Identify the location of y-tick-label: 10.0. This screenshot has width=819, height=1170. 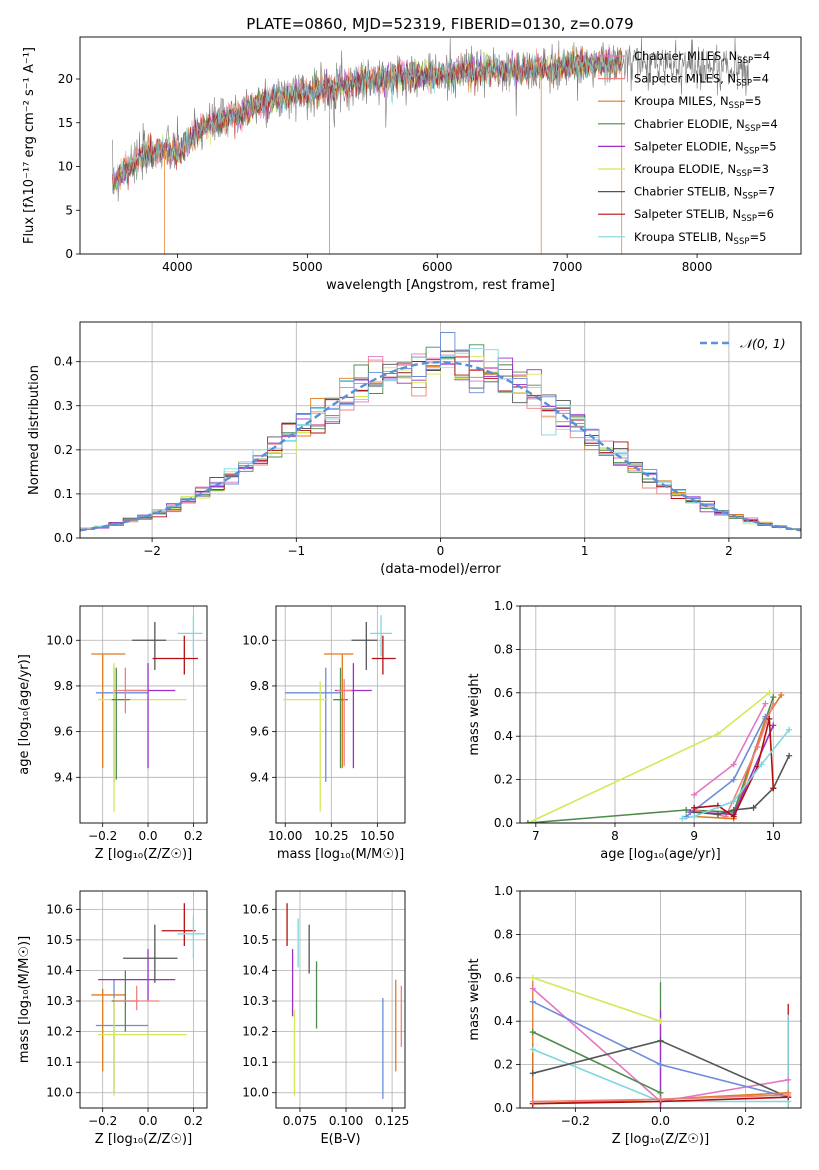
(59, 1093).